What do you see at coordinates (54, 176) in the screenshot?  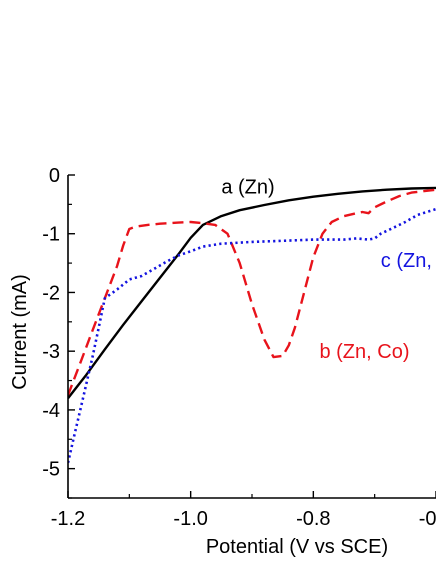 I see `y-tick-label: 0` at bounding box center [54, 176].